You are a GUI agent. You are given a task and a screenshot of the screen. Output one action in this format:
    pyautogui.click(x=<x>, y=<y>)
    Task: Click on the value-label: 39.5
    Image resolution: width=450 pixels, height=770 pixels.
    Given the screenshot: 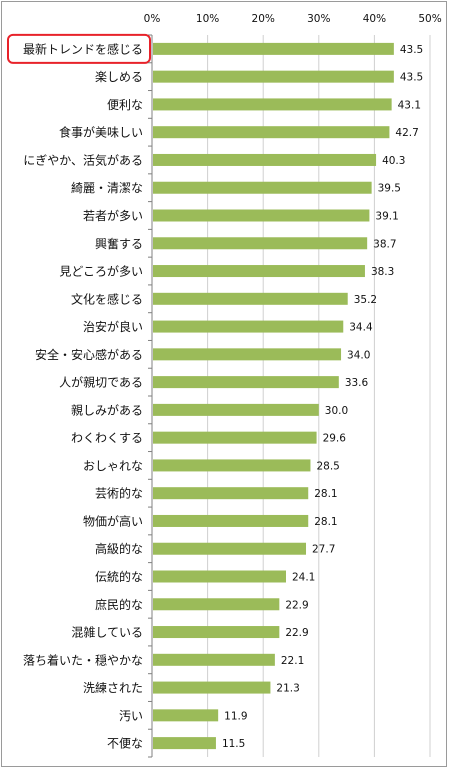 What is the action you would take?
    pyautogui.click(x=389, y=189)
    